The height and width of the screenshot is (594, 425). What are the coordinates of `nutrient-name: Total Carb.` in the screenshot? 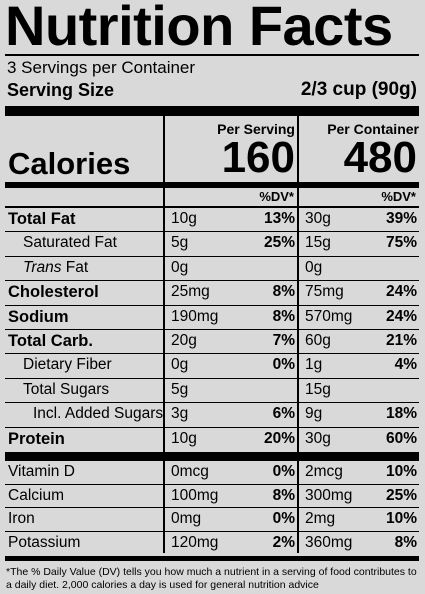 It's located at (50, 341).